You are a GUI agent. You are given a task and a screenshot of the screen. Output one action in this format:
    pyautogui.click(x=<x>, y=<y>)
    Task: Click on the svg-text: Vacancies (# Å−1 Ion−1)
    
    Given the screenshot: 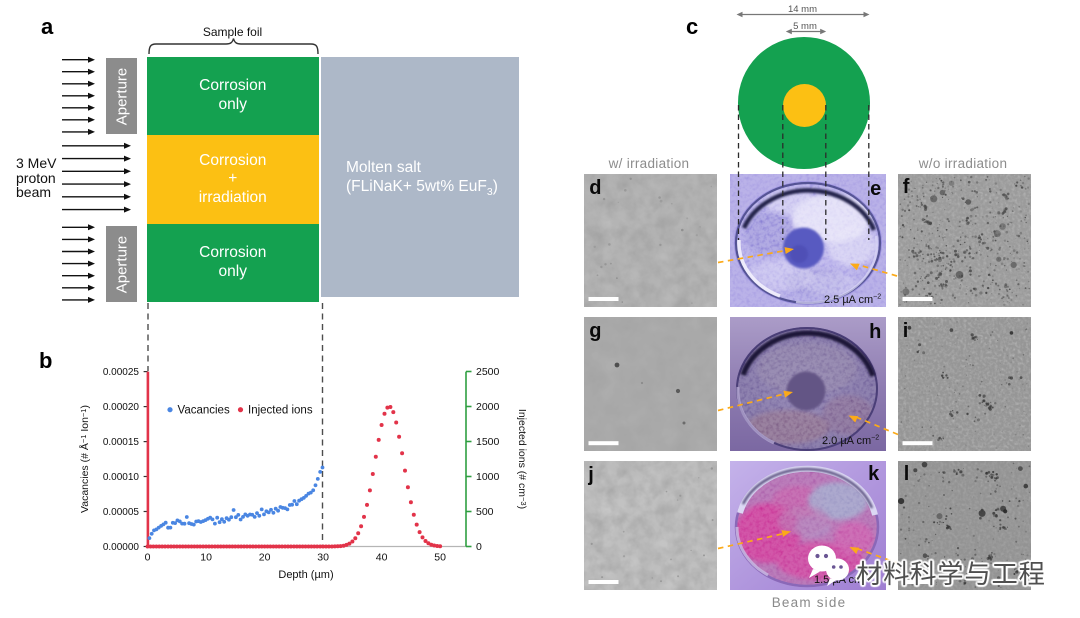 What is the action you would take?
    pyautogui.click(x=84, y=459)
    